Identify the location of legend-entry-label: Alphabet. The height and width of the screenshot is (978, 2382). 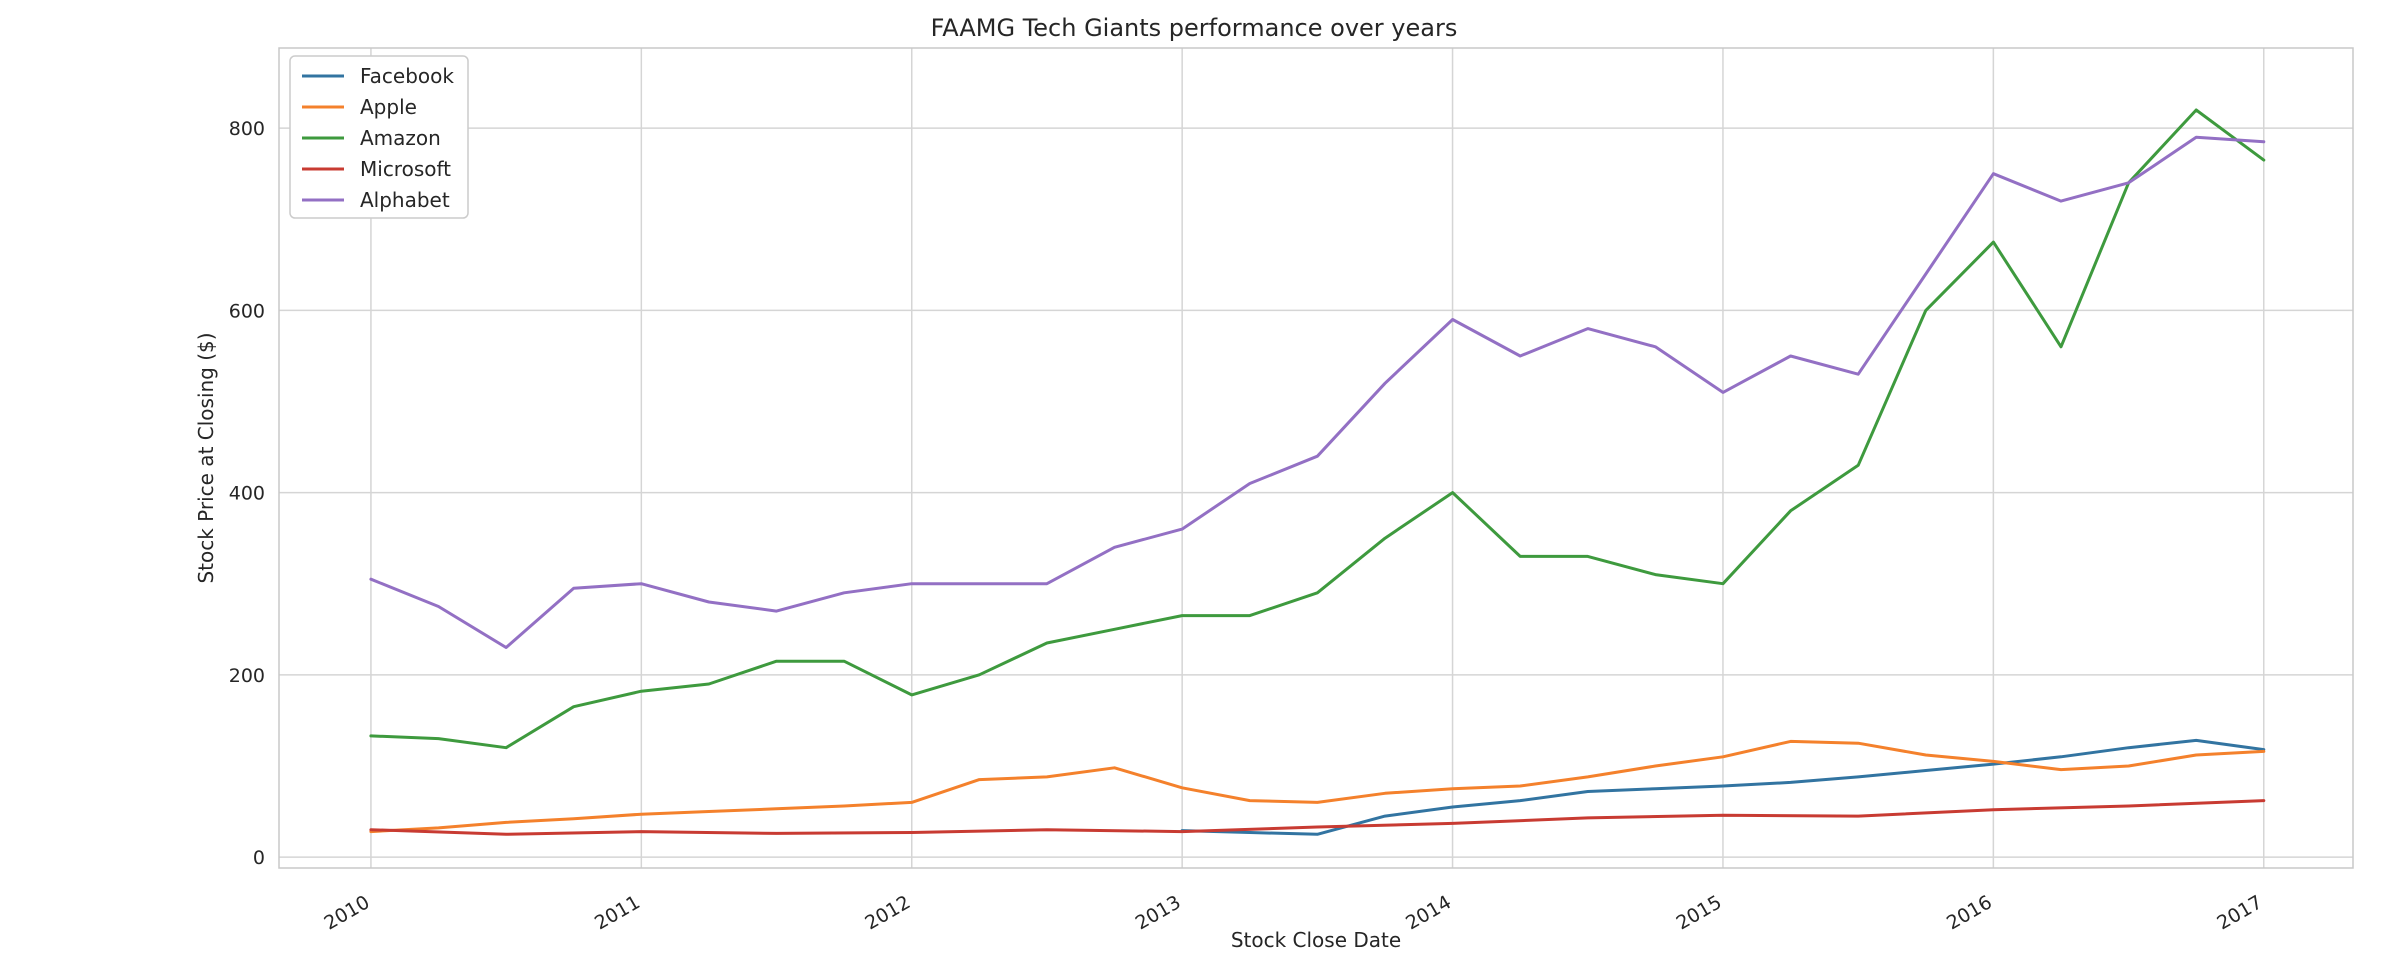
(405, 200).